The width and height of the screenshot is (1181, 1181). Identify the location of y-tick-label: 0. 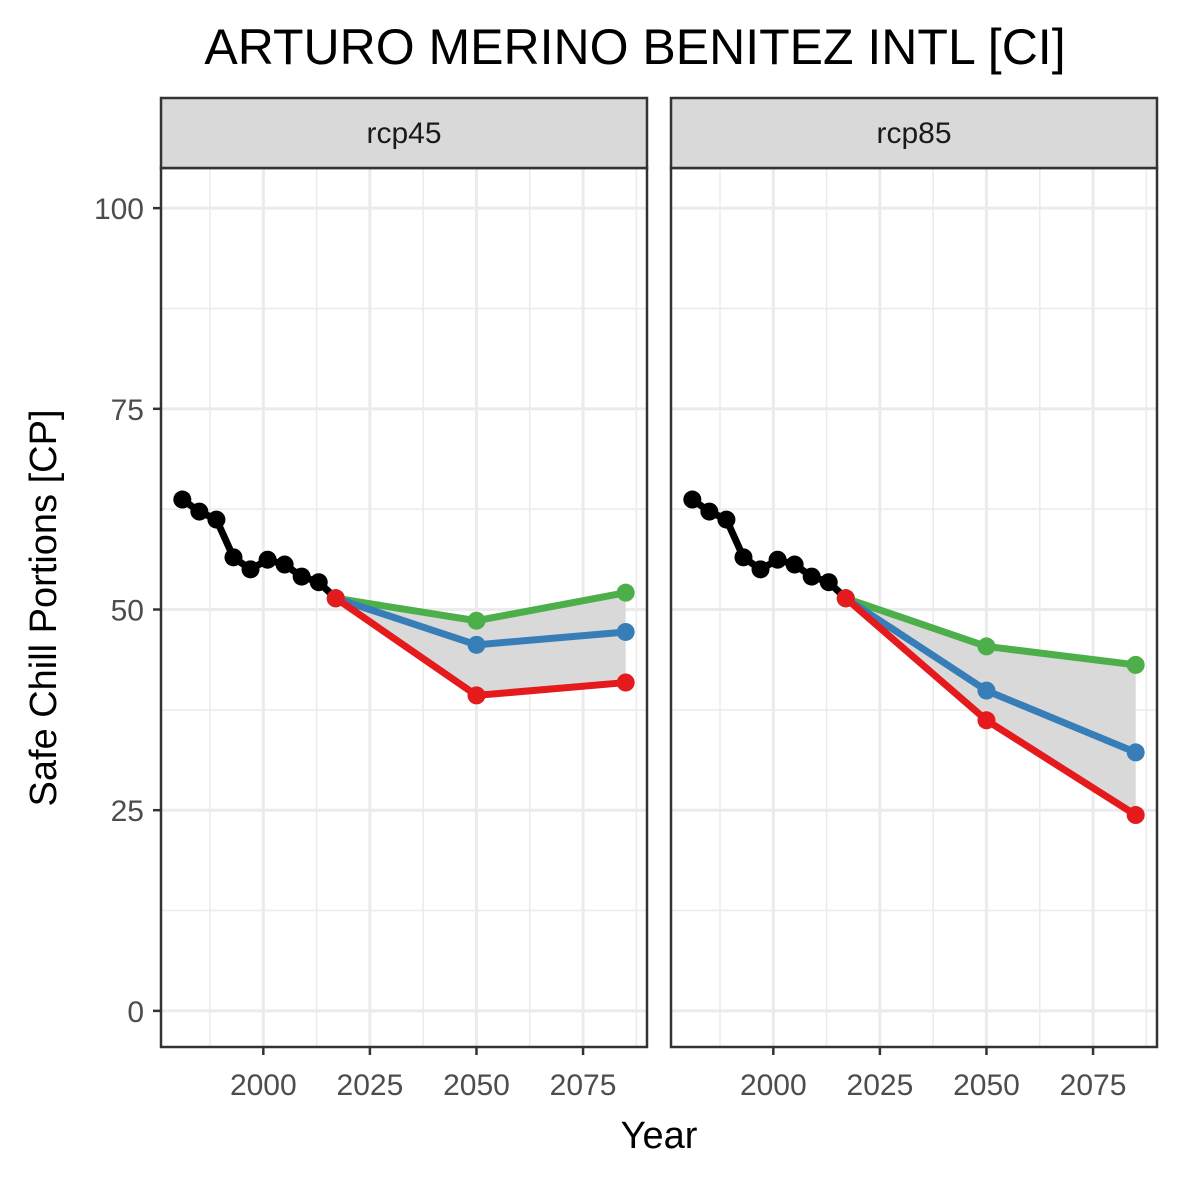
(135, 1012).